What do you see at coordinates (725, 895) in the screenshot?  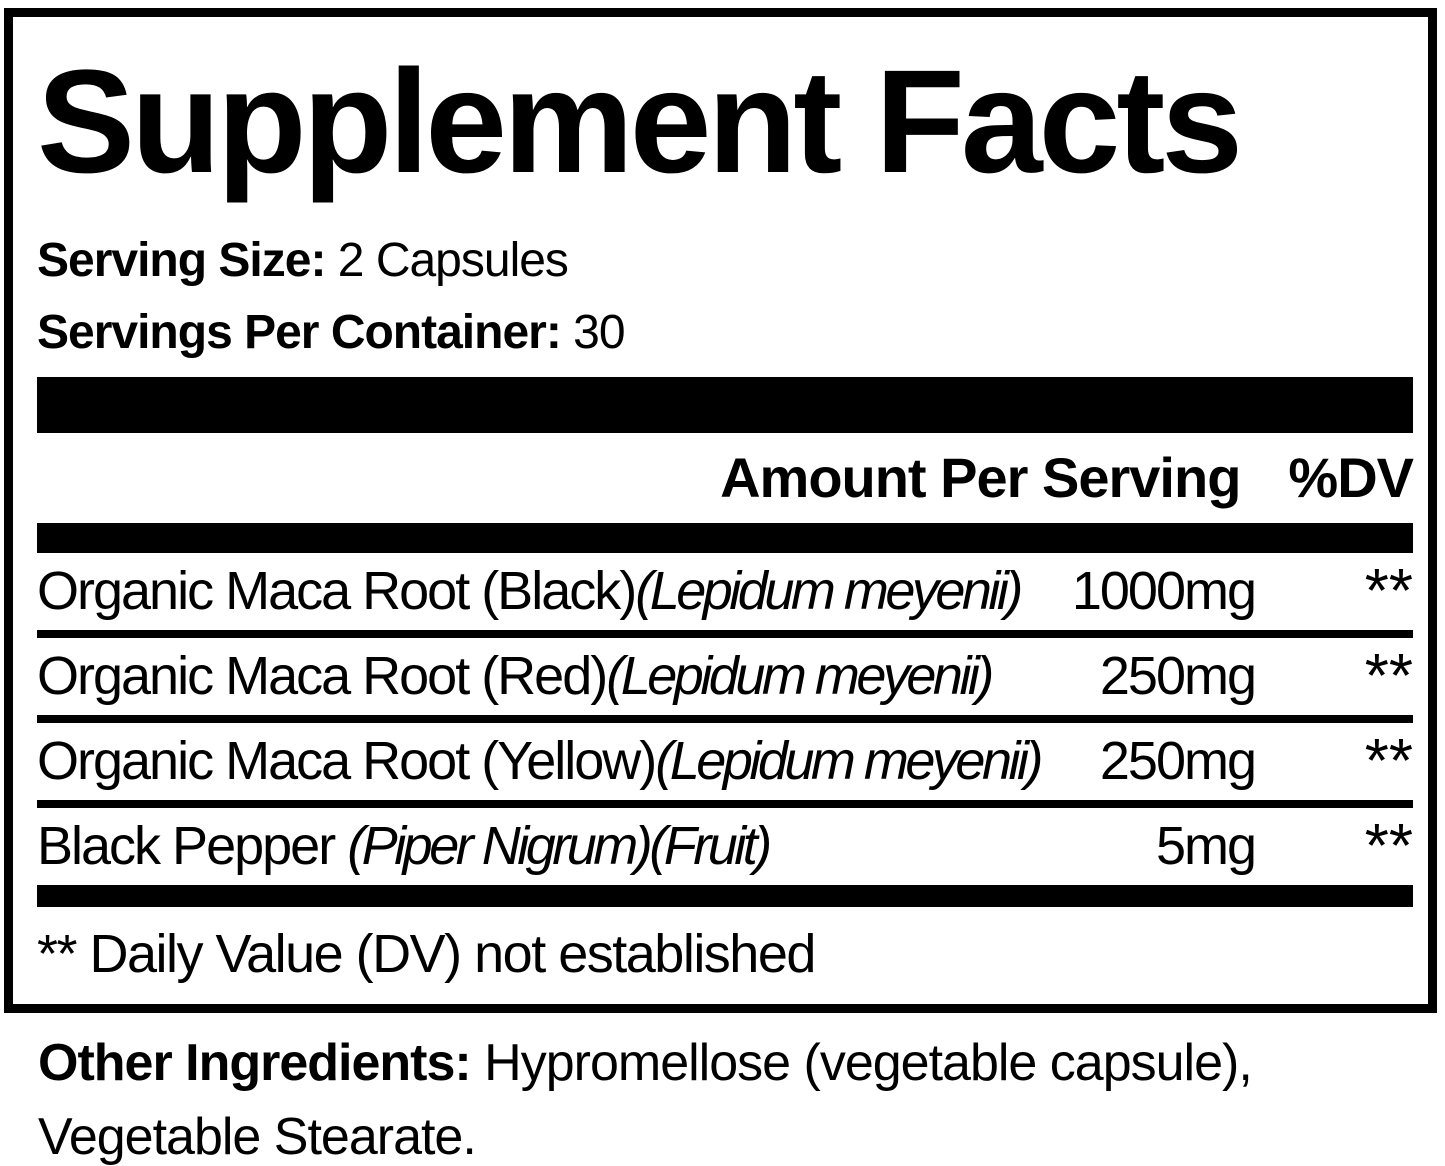 I see `divider-bar-bottom` at bounding box center [725, 895].